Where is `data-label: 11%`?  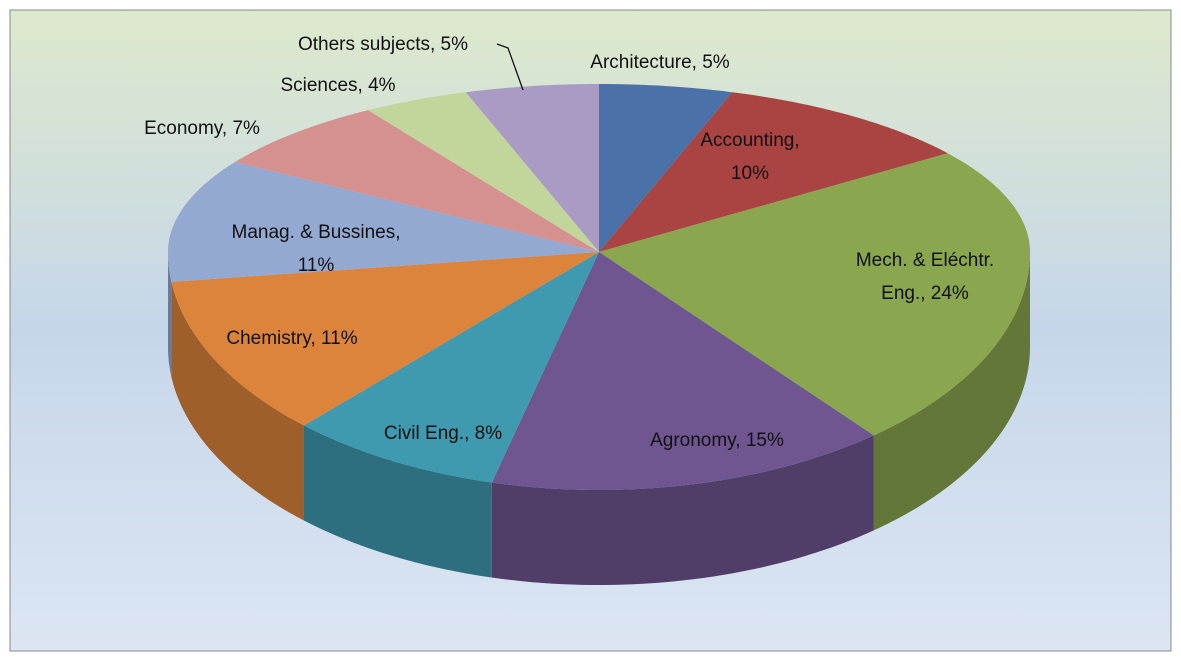 data-label: 11% is located at coordinates (316, 265).